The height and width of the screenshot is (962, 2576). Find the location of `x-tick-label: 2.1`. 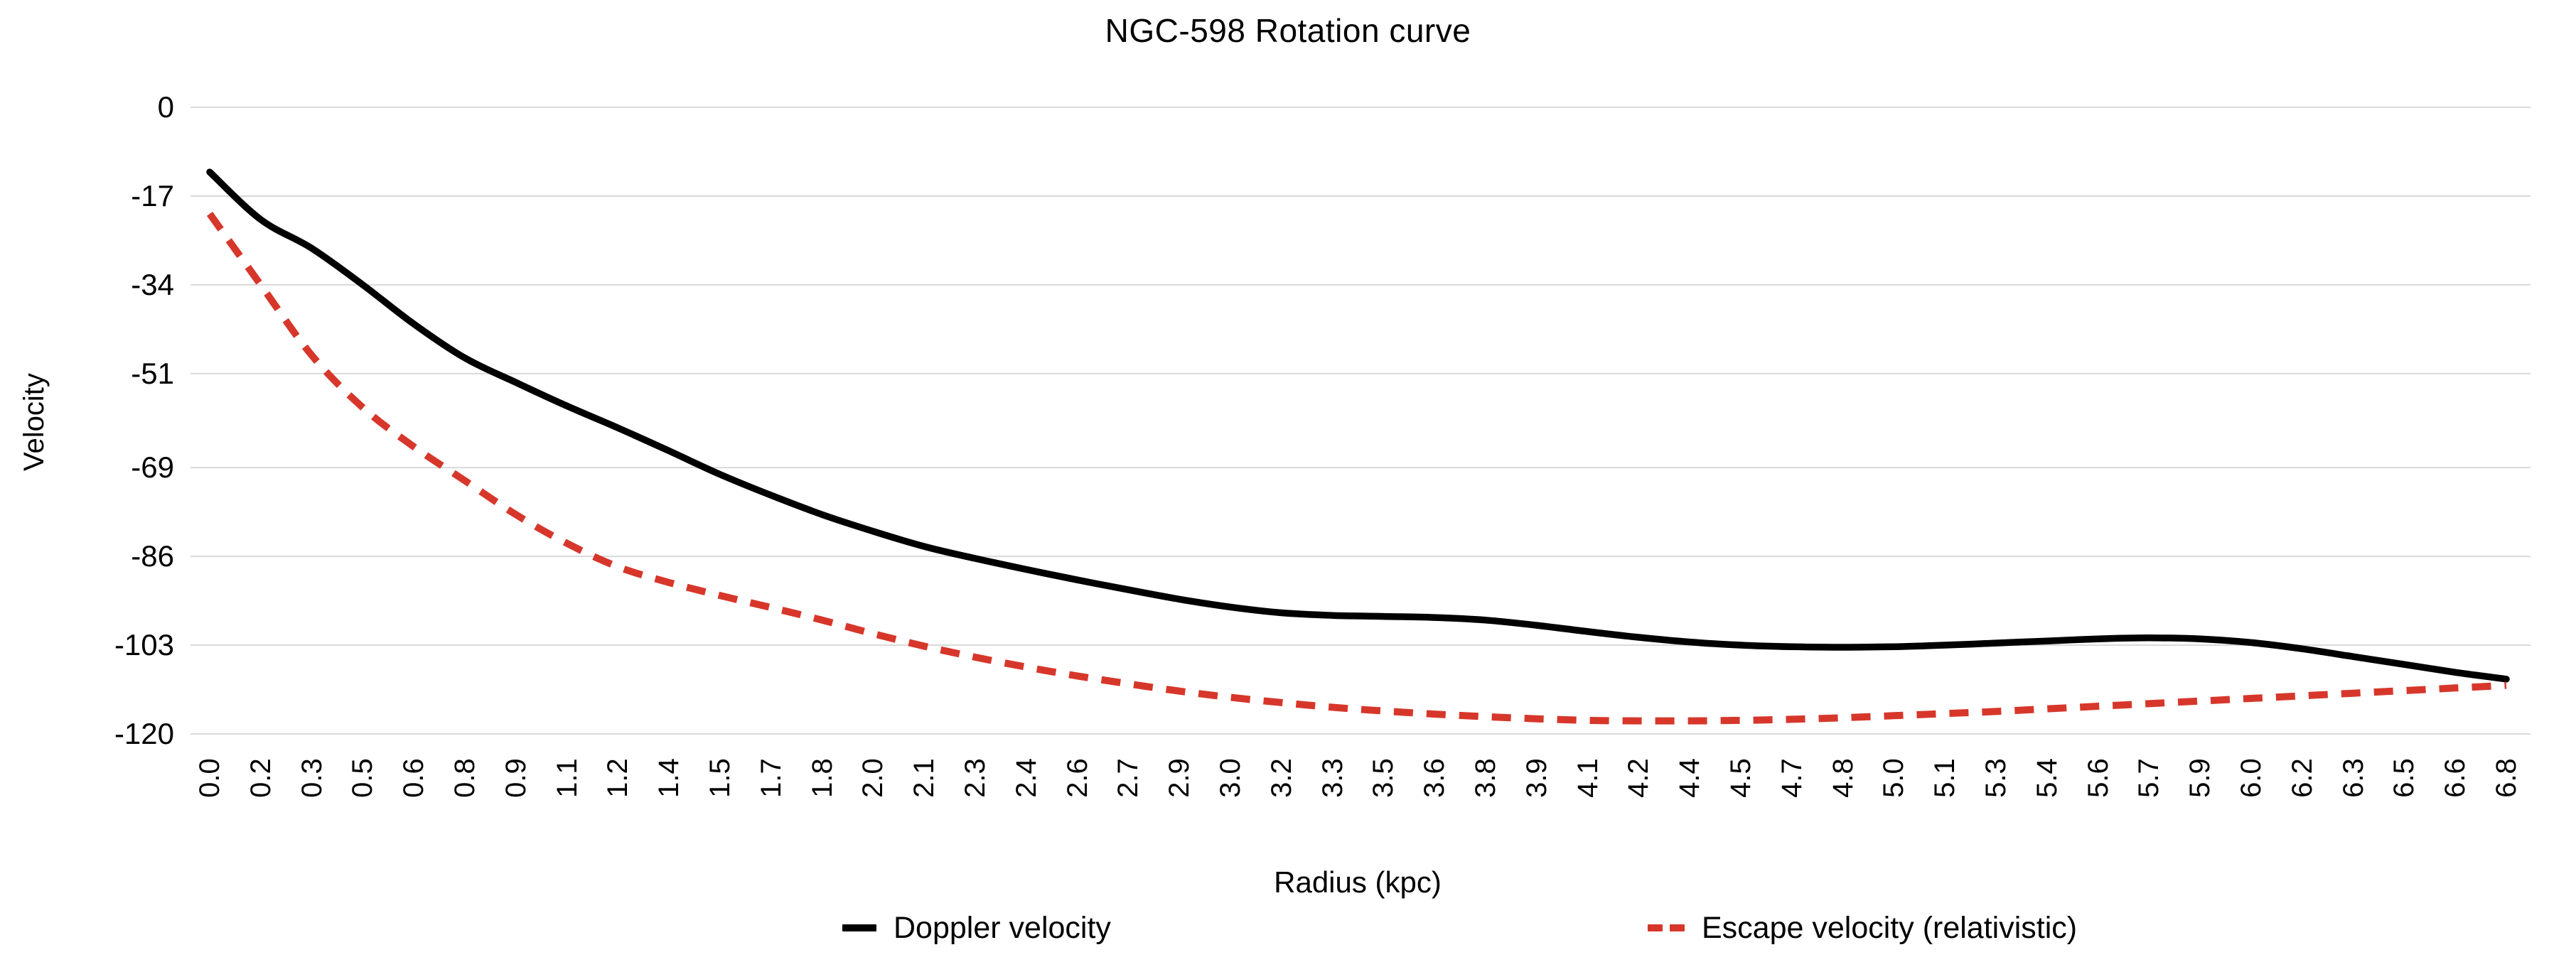

x-tick-label: 2.1 is located at coordinates (924, 778).